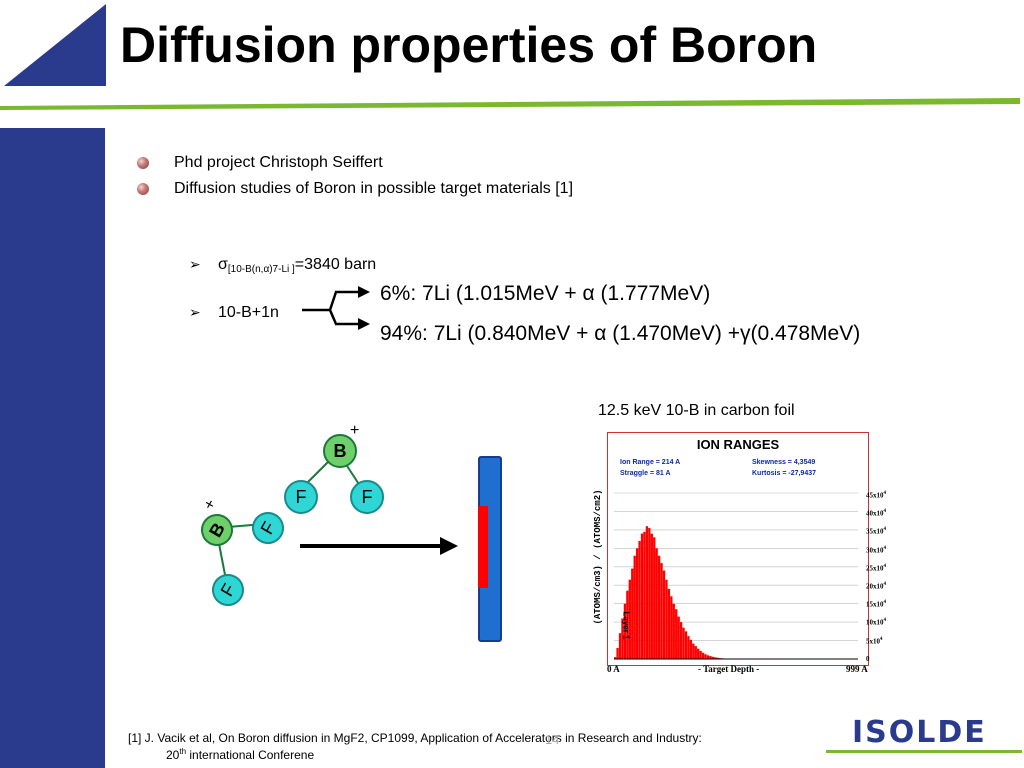 Image resolution: width=1024 pixels, height=768 pixels. What do you see at coordinates (240, 754) in the screenshot?
I see `reference-line-2: 20th international Conferene` at bounding box center [240, 754].